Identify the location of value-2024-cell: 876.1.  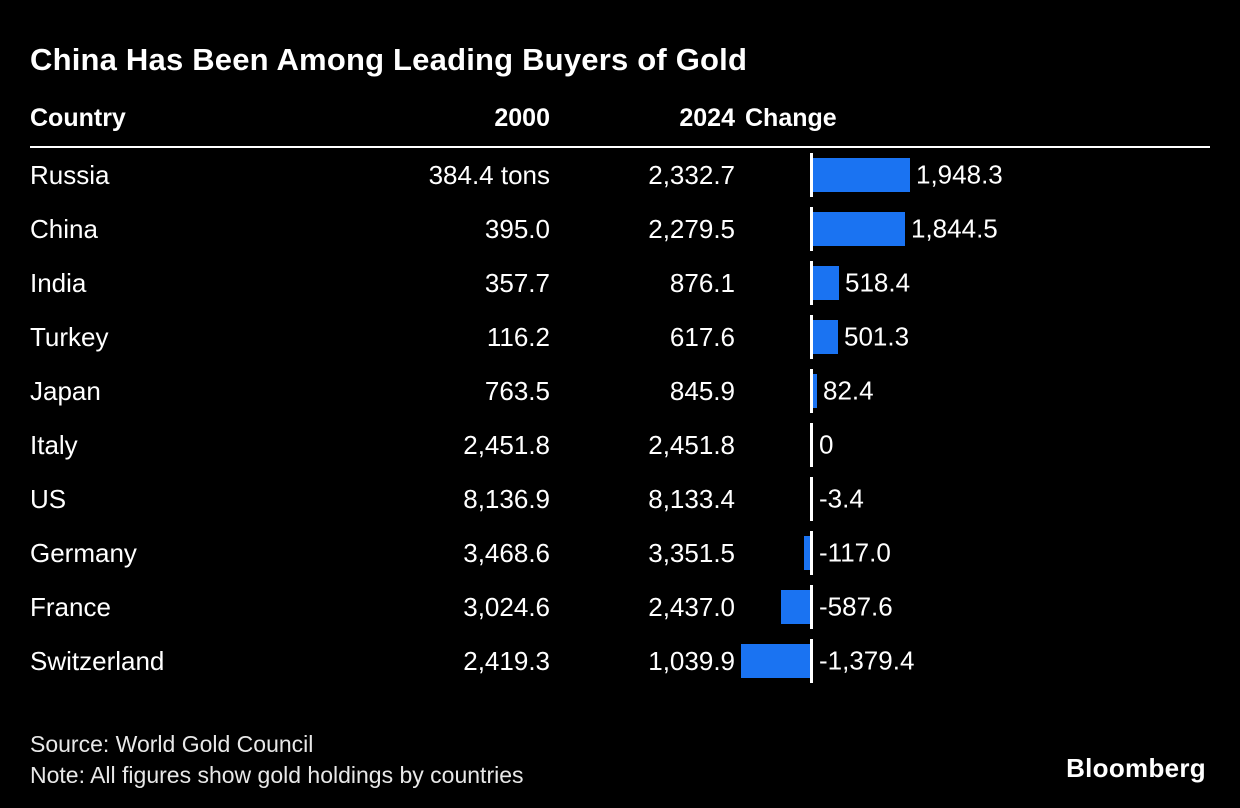
(702, 282).